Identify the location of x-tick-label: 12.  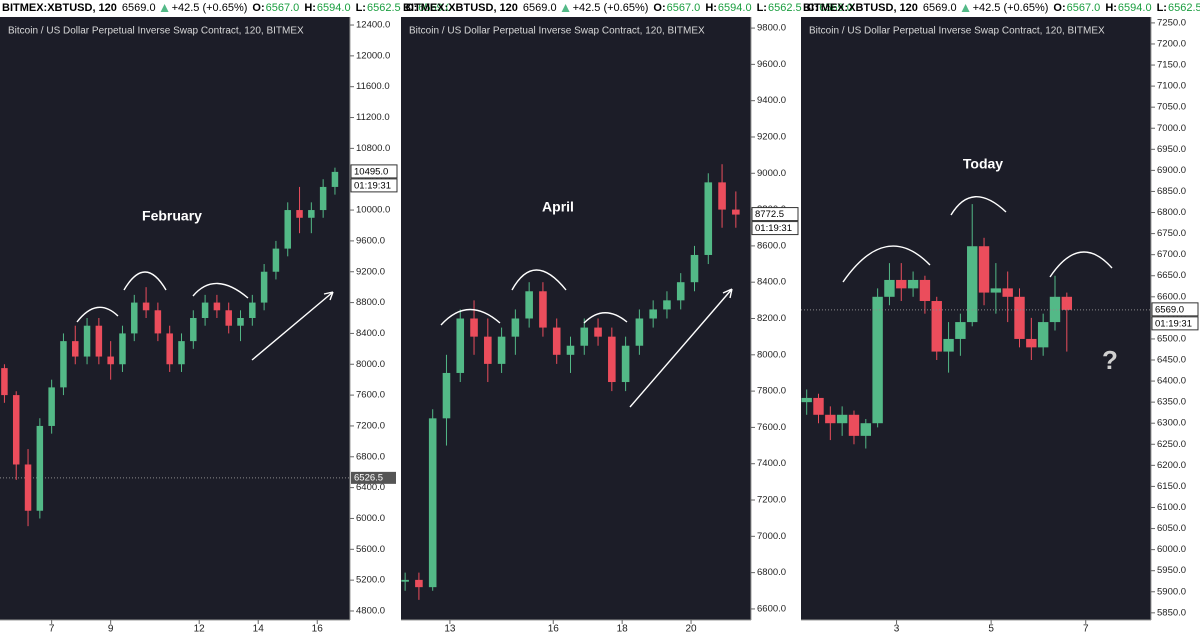
(200, 629).